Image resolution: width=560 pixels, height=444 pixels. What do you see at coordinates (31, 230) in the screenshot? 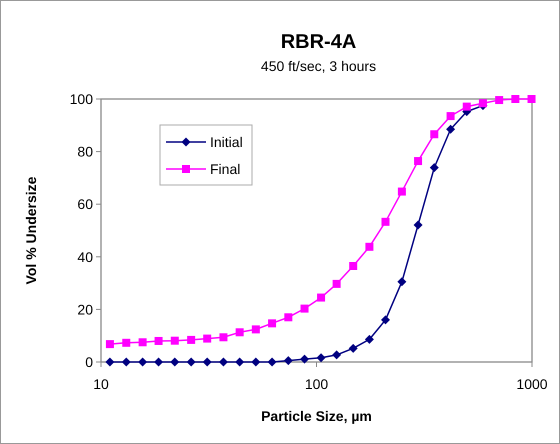
I see `y-axis-title: Vol % Undersize` at bounding box center [31, 230].